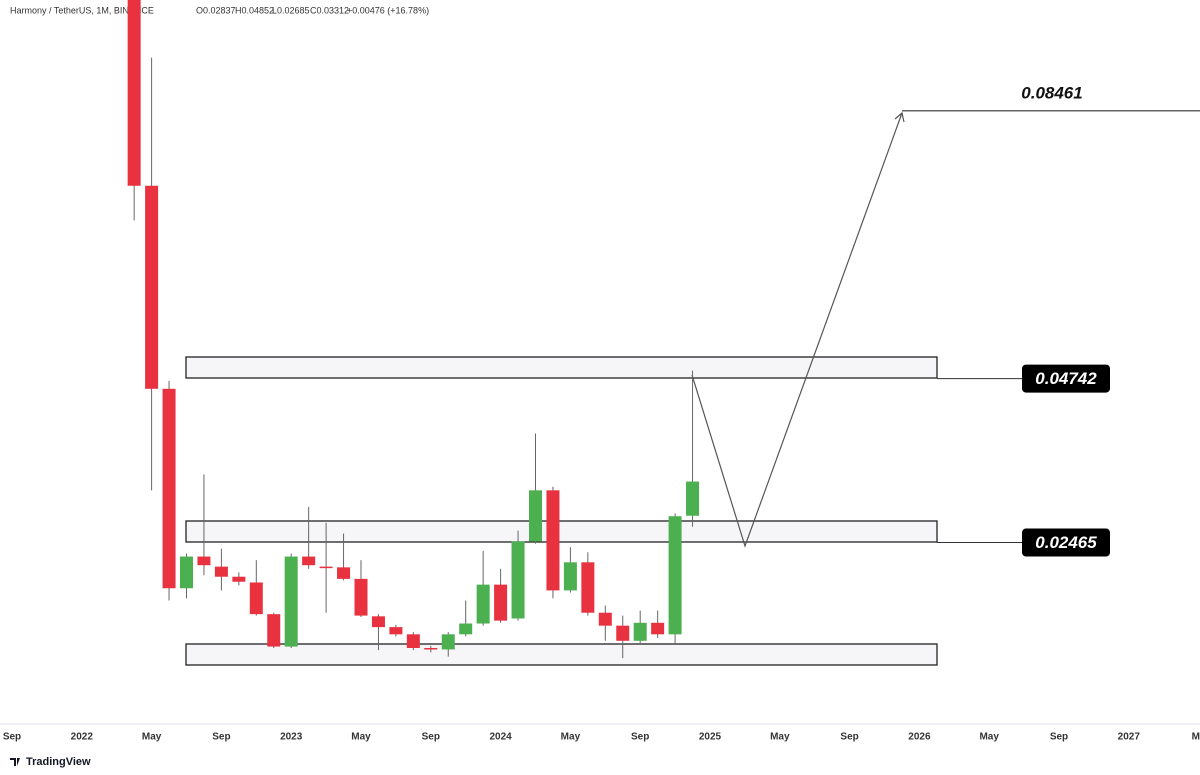 This screenshot has width=1200, height=775. I want to click on x-tick-label: 2022, so click(82, 737).